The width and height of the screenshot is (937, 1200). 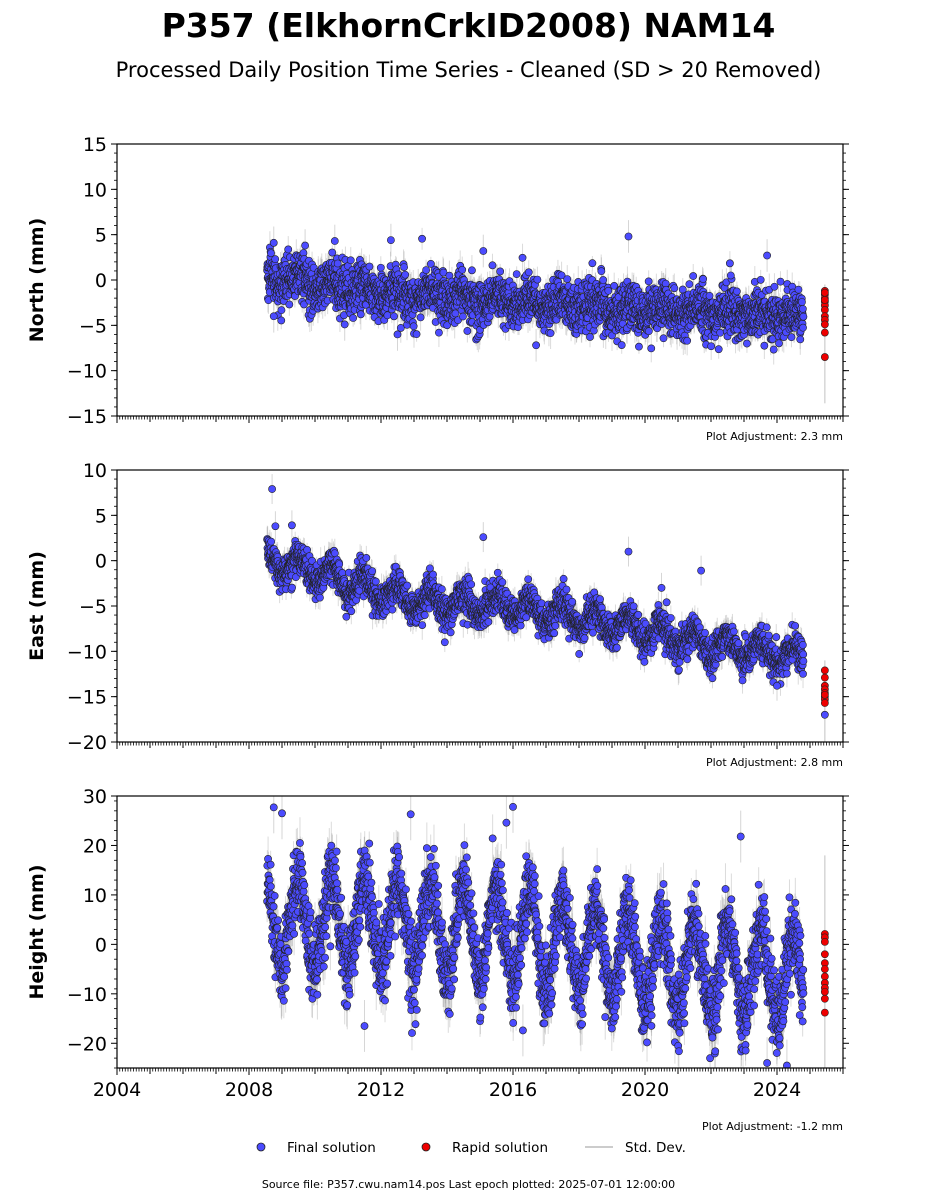 What do you see at coordinates (535, 293) in the screenshot?
I see `final-points` at bounding box center [535, 293].